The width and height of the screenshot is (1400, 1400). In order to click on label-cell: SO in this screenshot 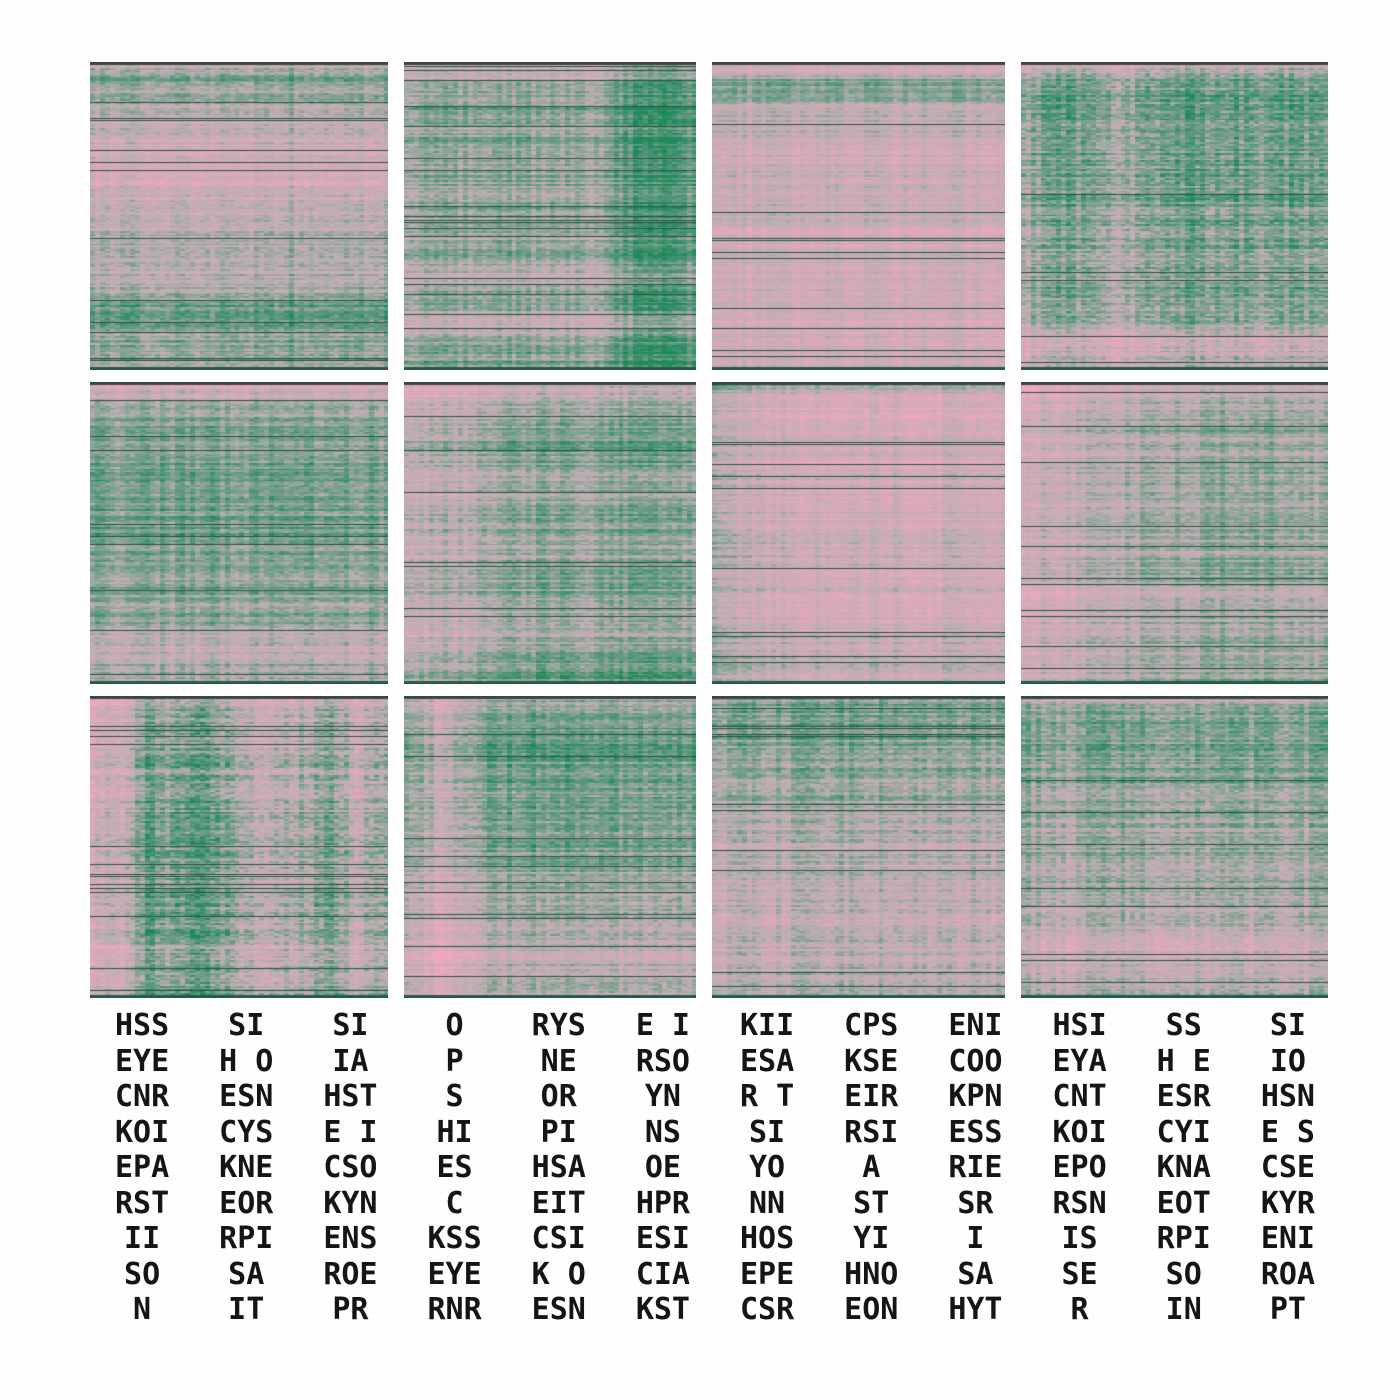, I will do `click(142, 1274)`.